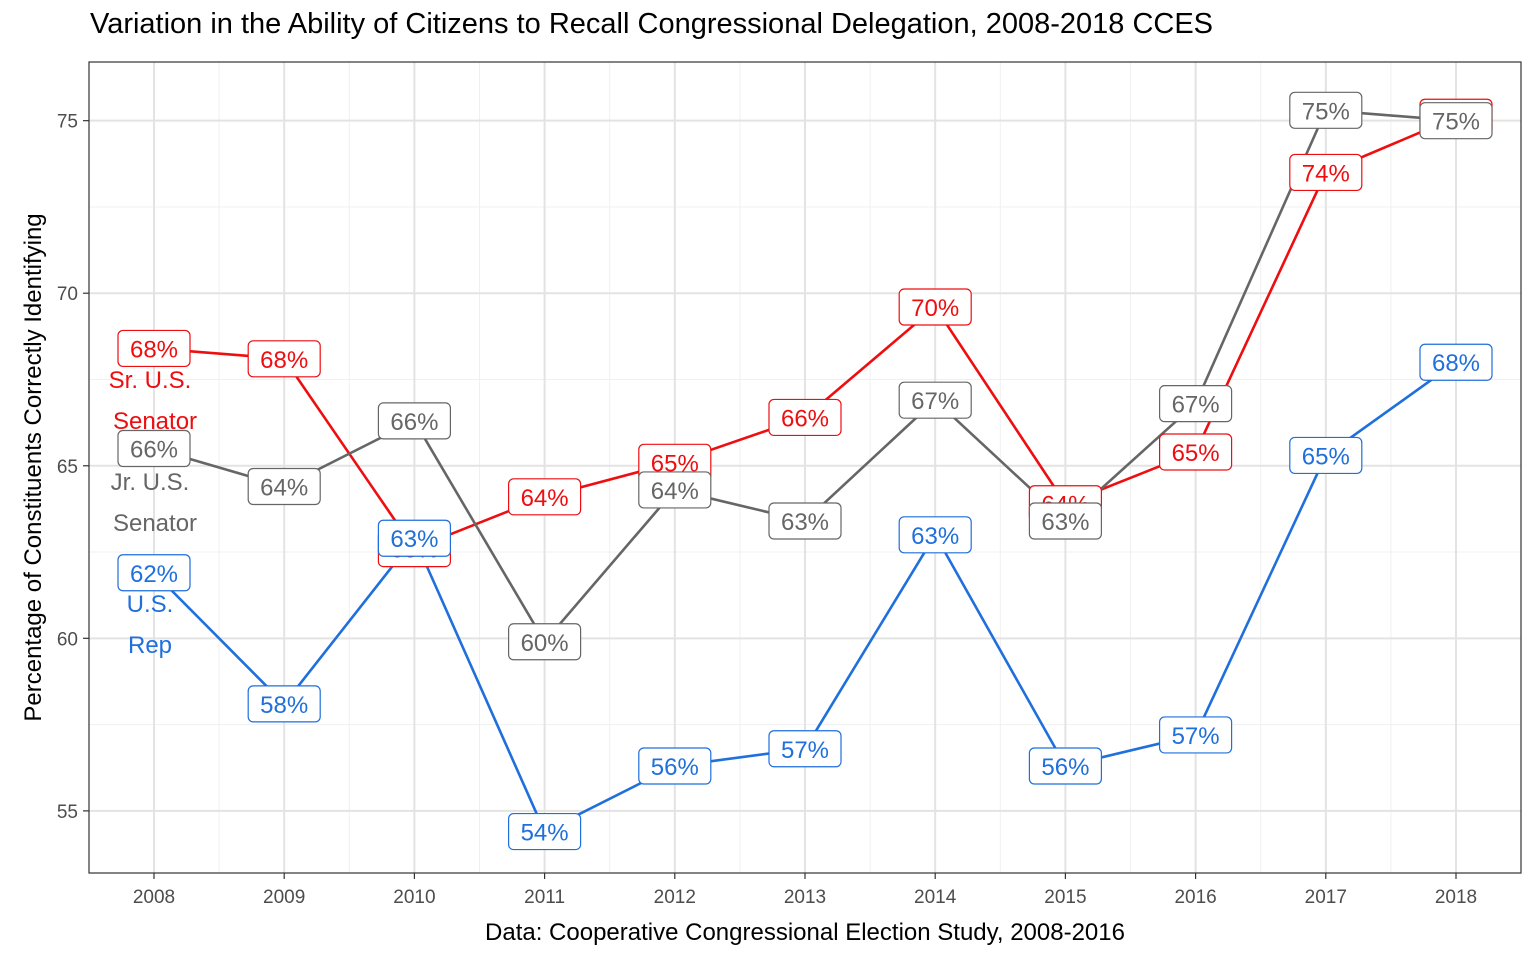 Image resolution: width=1536 pixels, height=960 pixels. I want to click on data-label-text: 56%, so click(1065, 767).